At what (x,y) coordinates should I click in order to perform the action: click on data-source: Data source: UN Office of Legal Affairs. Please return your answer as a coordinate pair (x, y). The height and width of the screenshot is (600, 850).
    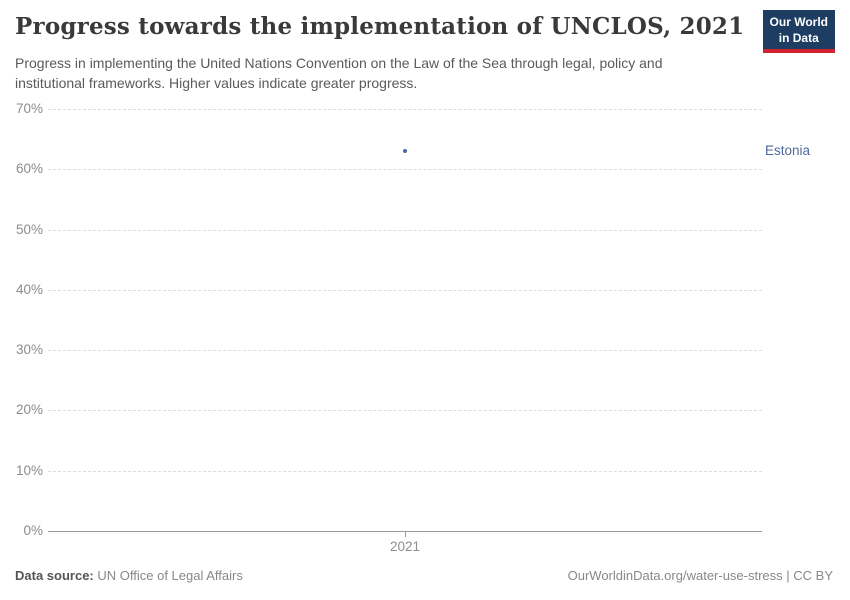
    Looking at the image, I should click on (129, 575).